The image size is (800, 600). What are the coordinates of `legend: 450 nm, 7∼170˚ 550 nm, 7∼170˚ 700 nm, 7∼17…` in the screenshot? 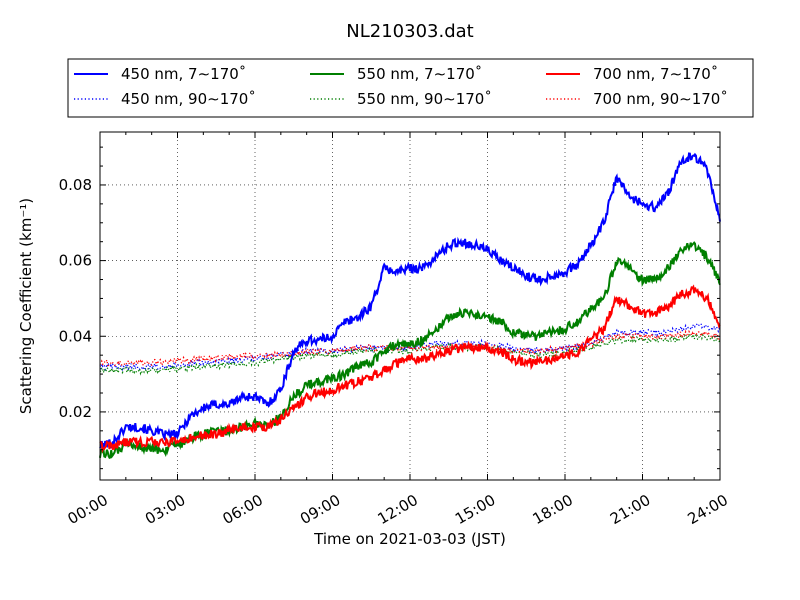 It's located at (410, 88).